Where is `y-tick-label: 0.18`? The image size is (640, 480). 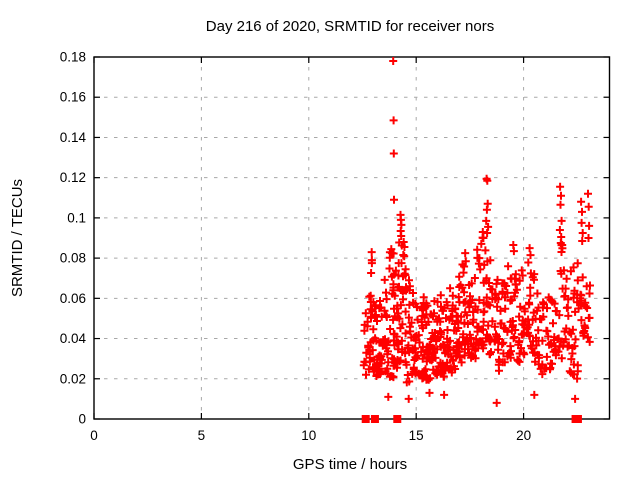
y-tick-label: 0.18 is located at coordinates (73, 57).